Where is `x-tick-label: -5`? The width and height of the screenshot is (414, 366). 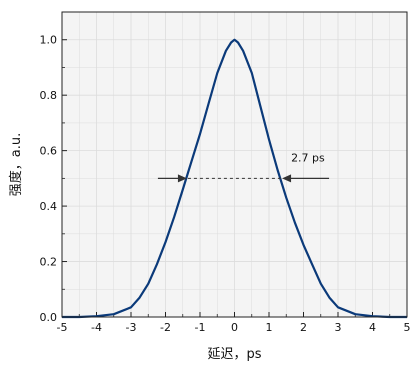 x-tick-label: -5 is located at coordinates (62, 327).